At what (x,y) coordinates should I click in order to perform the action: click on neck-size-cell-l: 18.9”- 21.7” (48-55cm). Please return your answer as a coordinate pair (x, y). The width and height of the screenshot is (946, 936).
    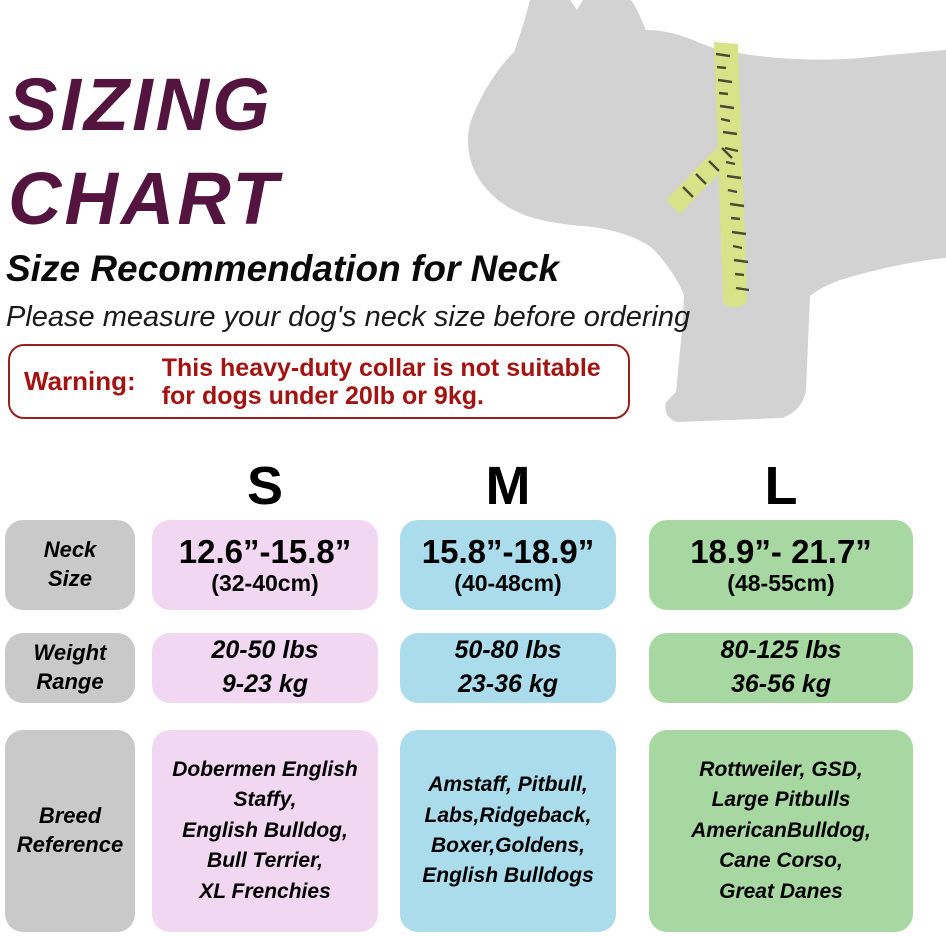
    Looking at the image, I should click on (781, 565).